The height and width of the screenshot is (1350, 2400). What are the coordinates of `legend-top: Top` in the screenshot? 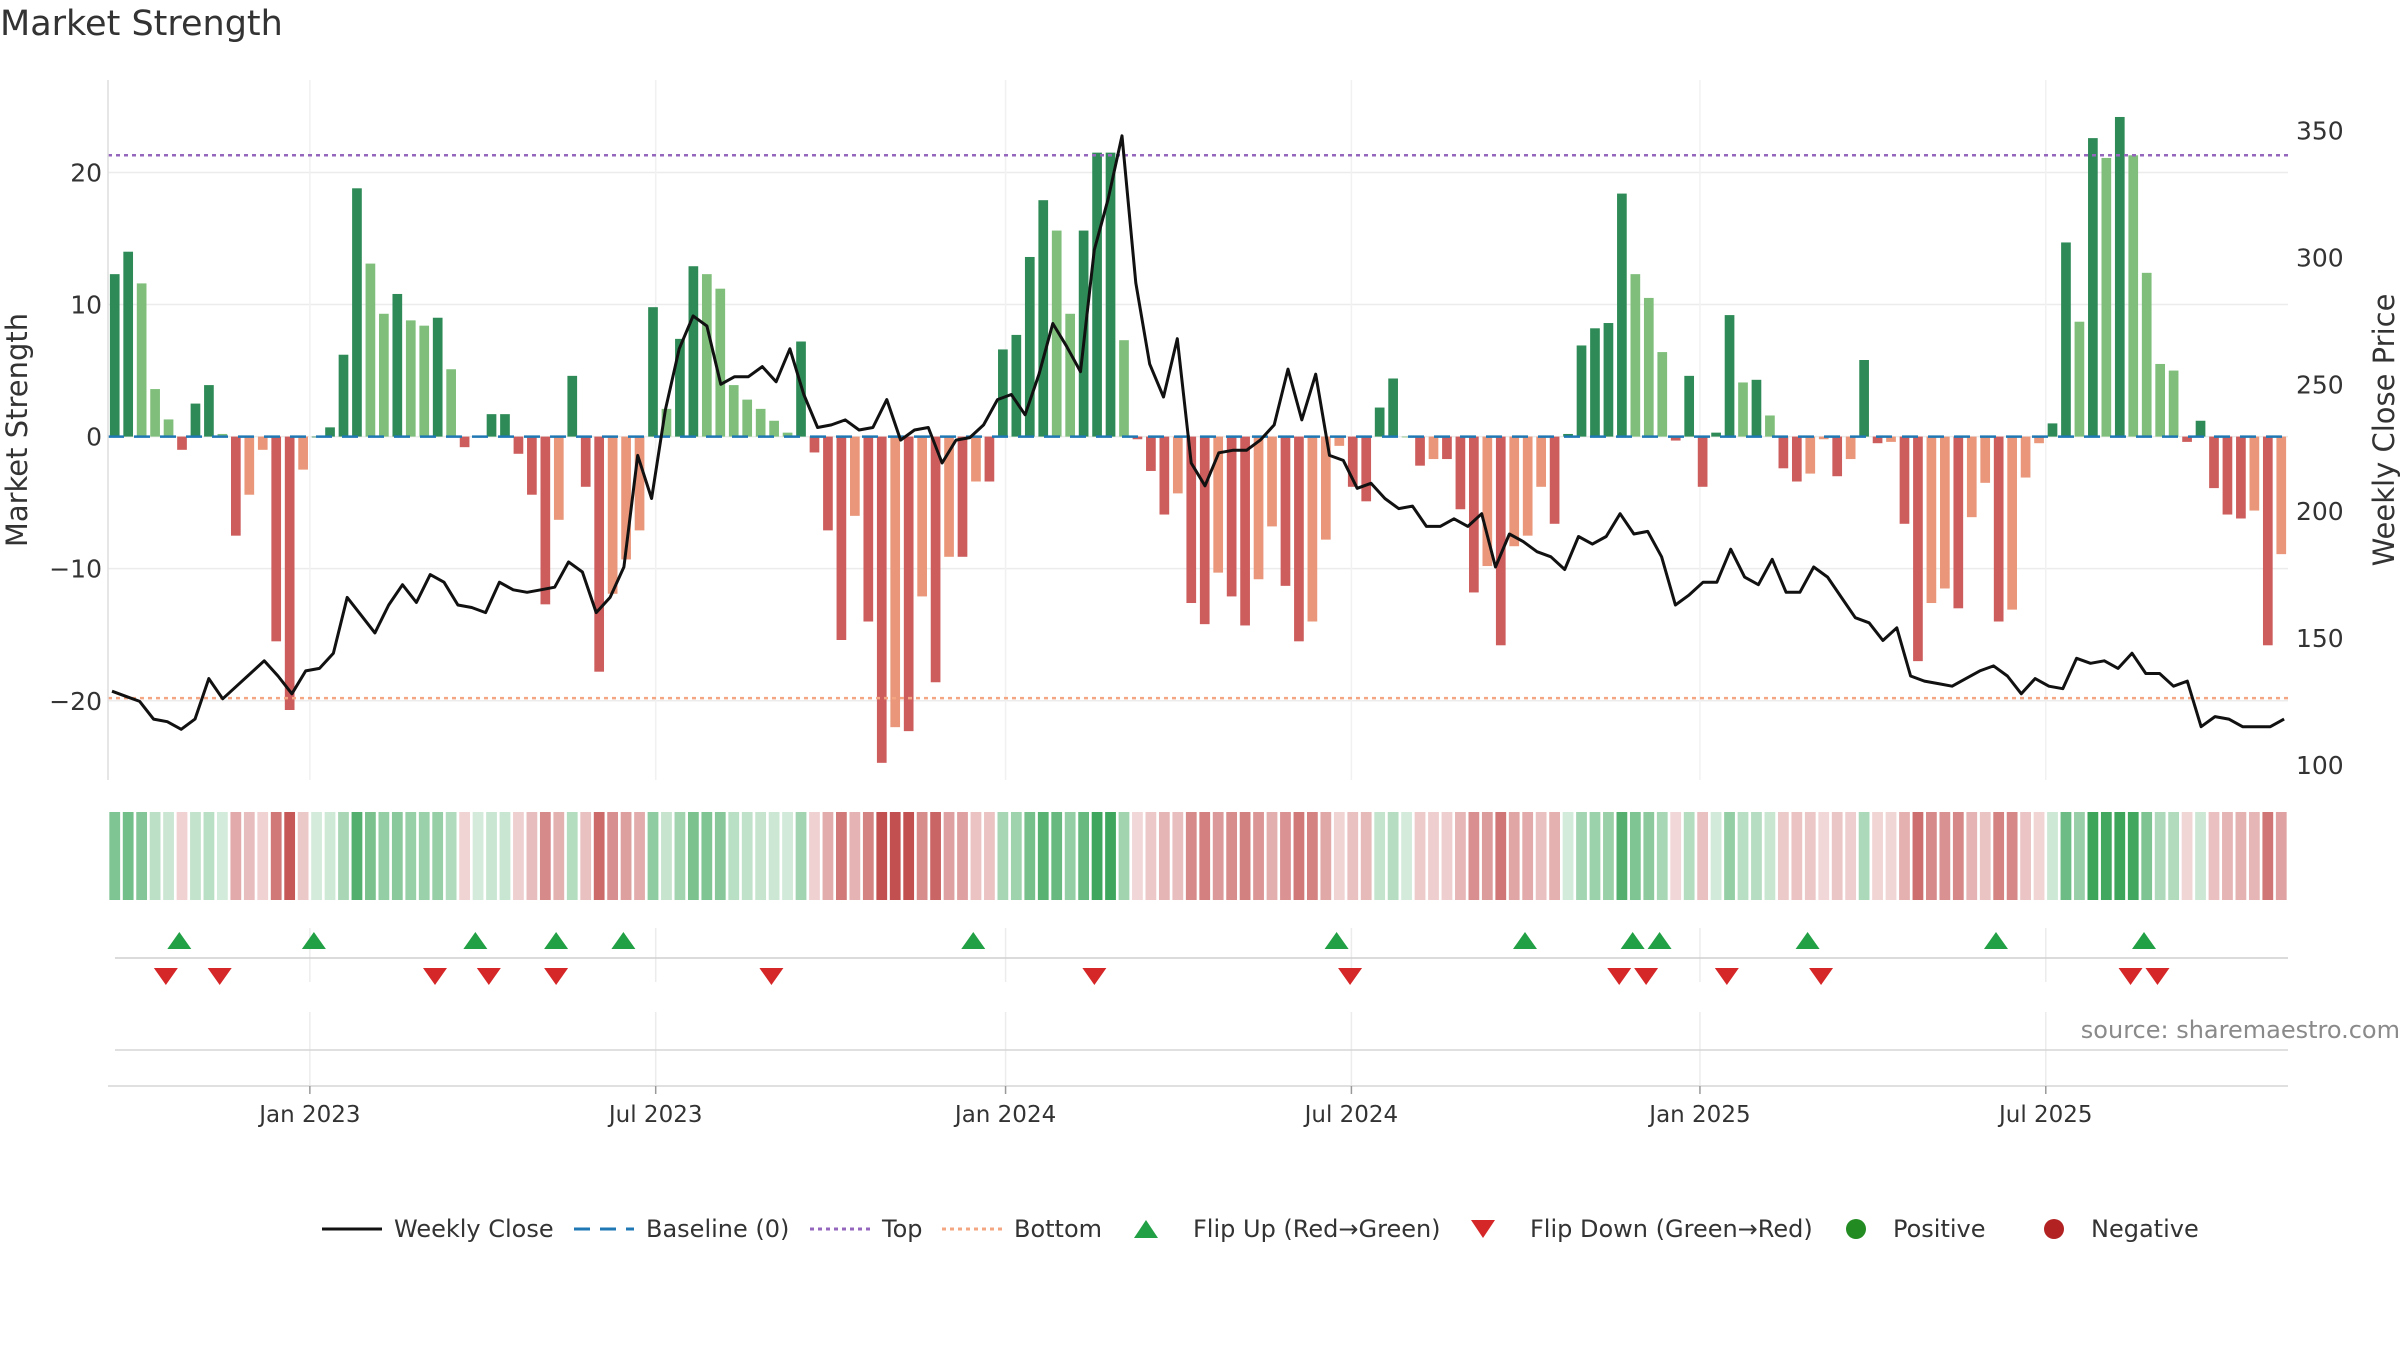 It's located at (866, 1229).